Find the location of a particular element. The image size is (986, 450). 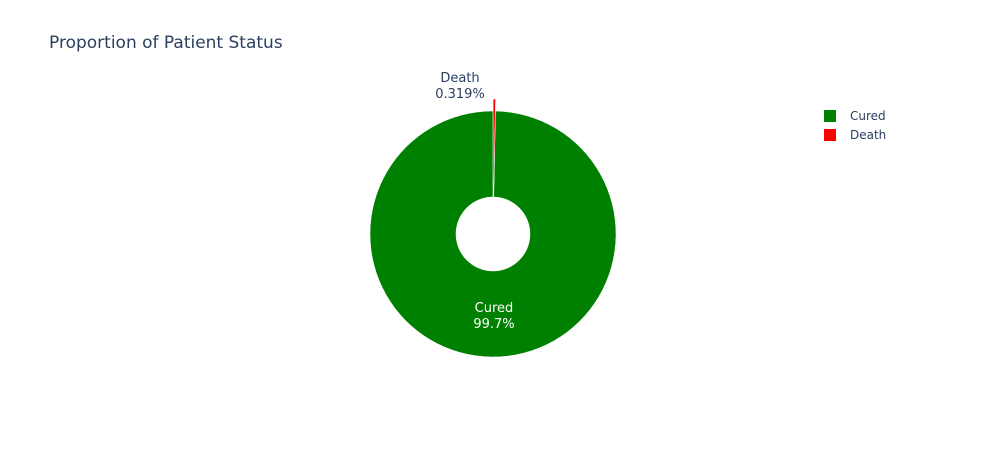

slice-percent-death: 0.319% is located at coordinates (460, 94).